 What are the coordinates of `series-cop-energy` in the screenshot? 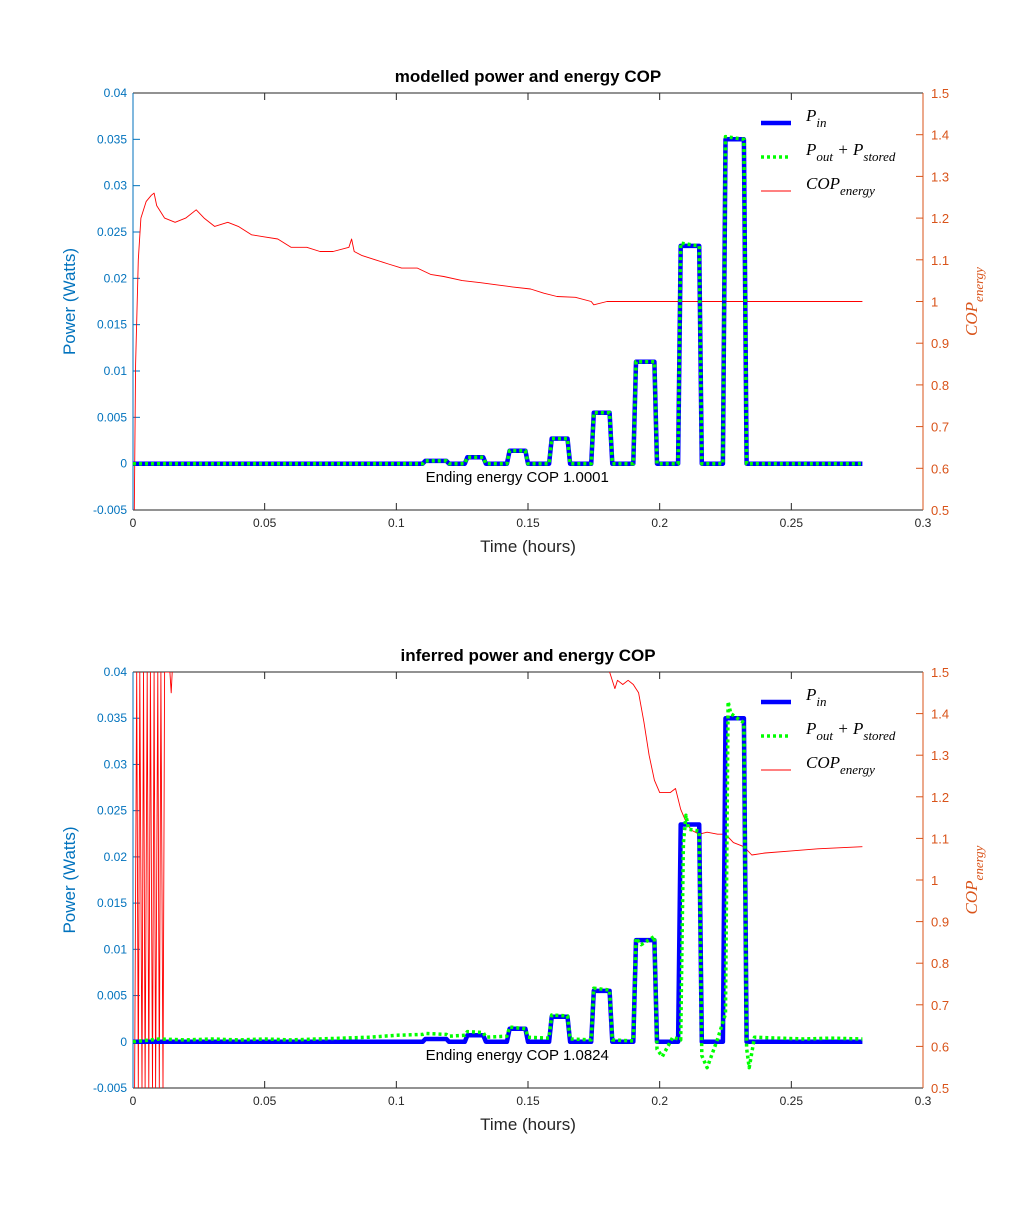 It's located at (153, 880).